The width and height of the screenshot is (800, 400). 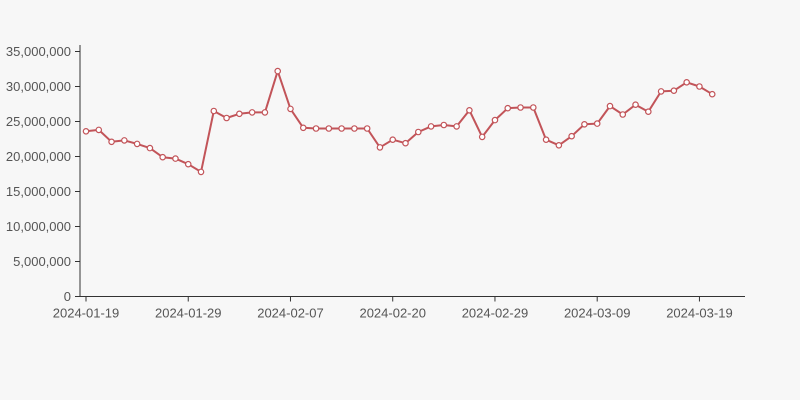 I want to click on x-tick-label: 2024-03-19, so click(x=699, y=313).